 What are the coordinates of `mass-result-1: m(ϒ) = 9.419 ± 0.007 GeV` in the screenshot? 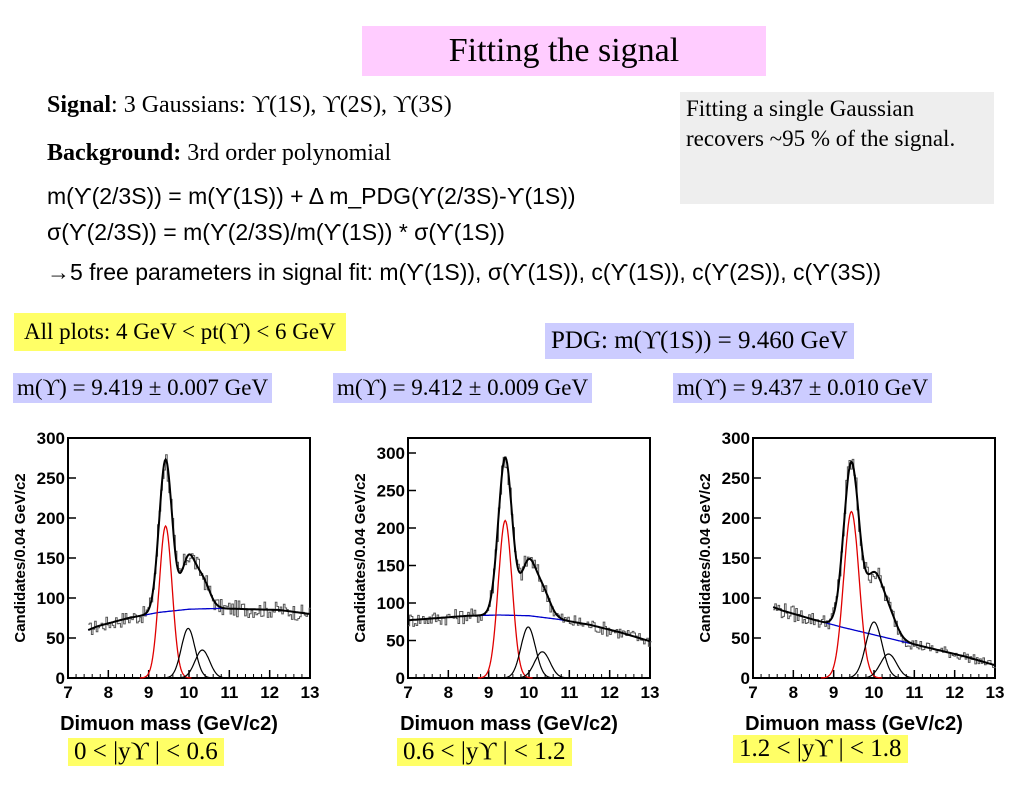 It's located at (143, 388).